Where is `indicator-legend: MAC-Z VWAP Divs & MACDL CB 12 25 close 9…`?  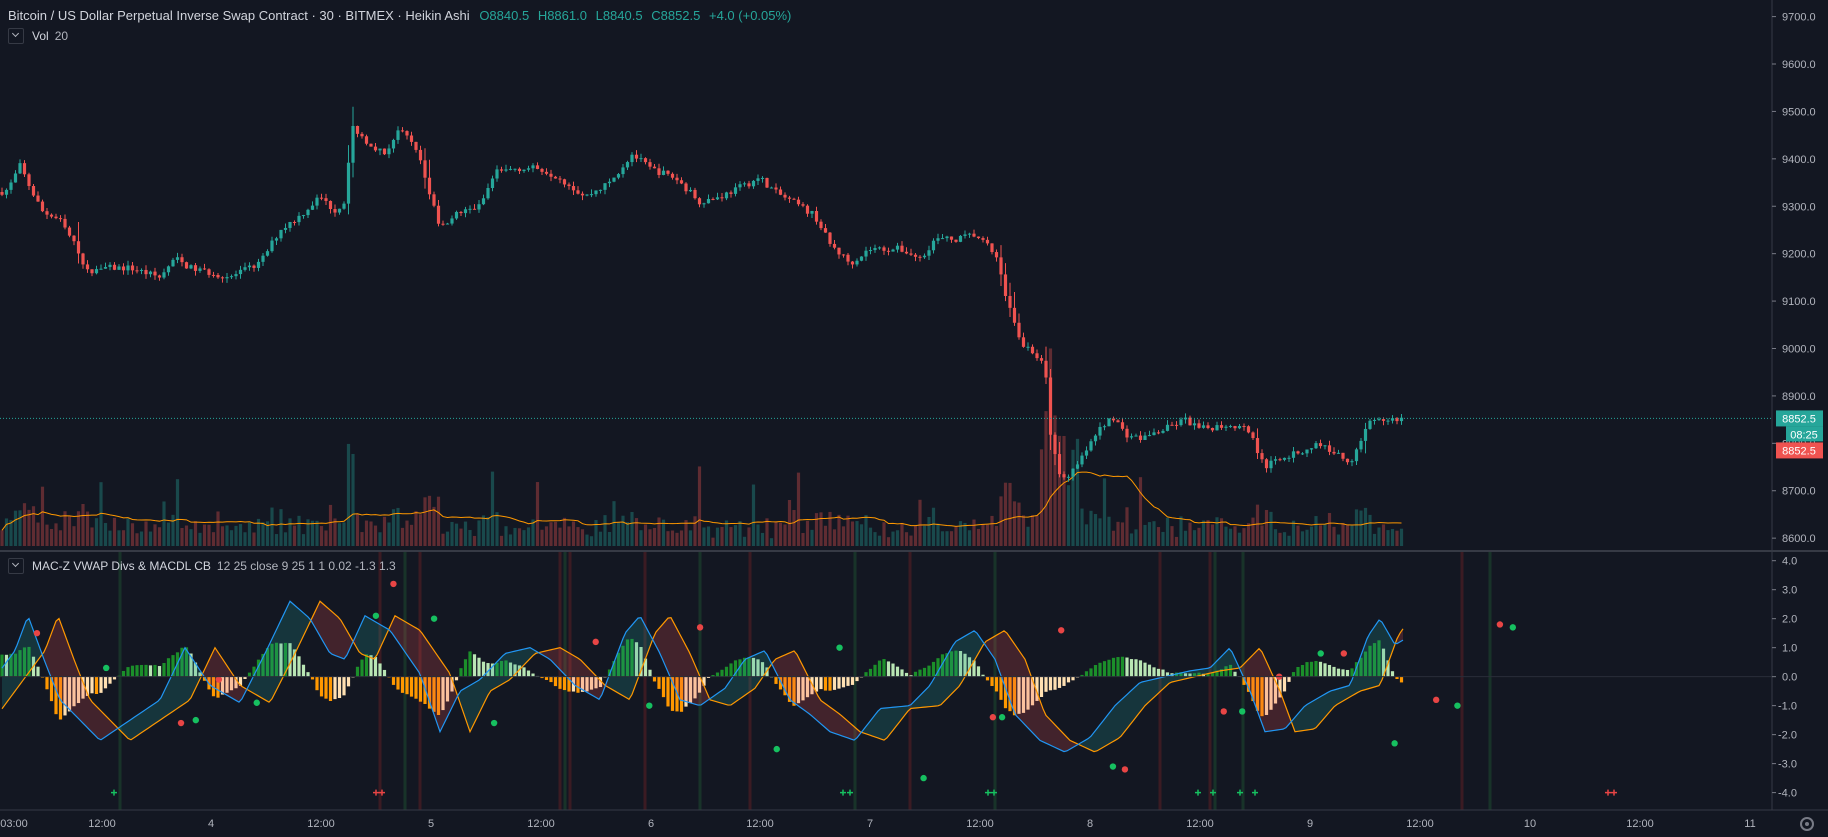 indicator-legend: MAC-Z VWAP Divs & MACDL CB 12 25 close 9… is located at coordinates (202, 566).